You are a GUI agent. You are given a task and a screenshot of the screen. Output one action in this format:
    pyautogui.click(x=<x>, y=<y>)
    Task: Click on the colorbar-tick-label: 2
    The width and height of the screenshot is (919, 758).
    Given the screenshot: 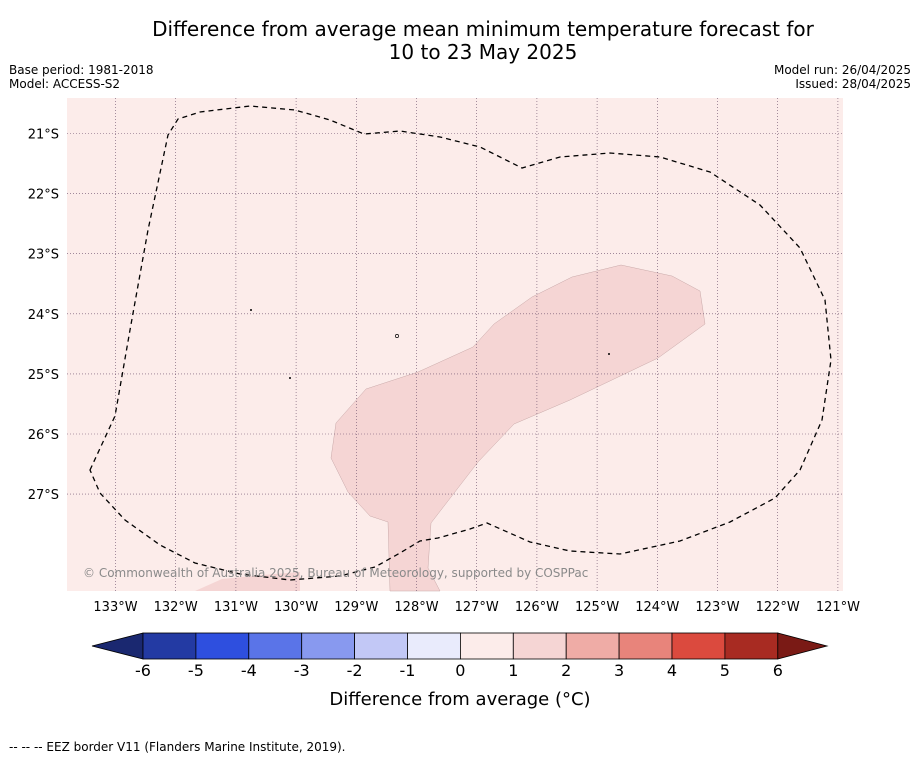 What is the action you would take?
    pyautogui.click(x=566, y=670)
    